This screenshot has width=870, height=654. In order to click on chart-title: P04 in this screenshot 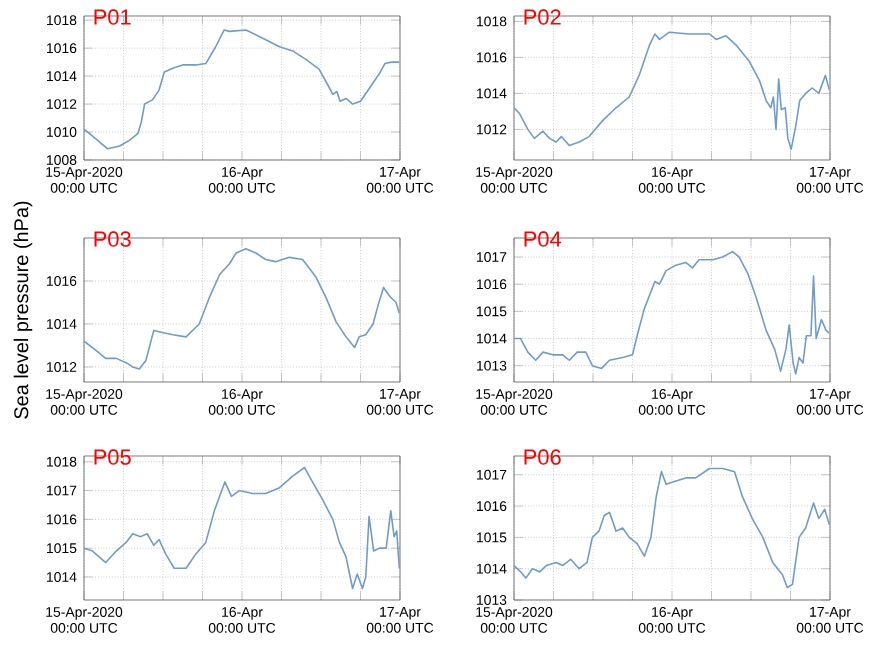, I will do `click(543, 239)`.